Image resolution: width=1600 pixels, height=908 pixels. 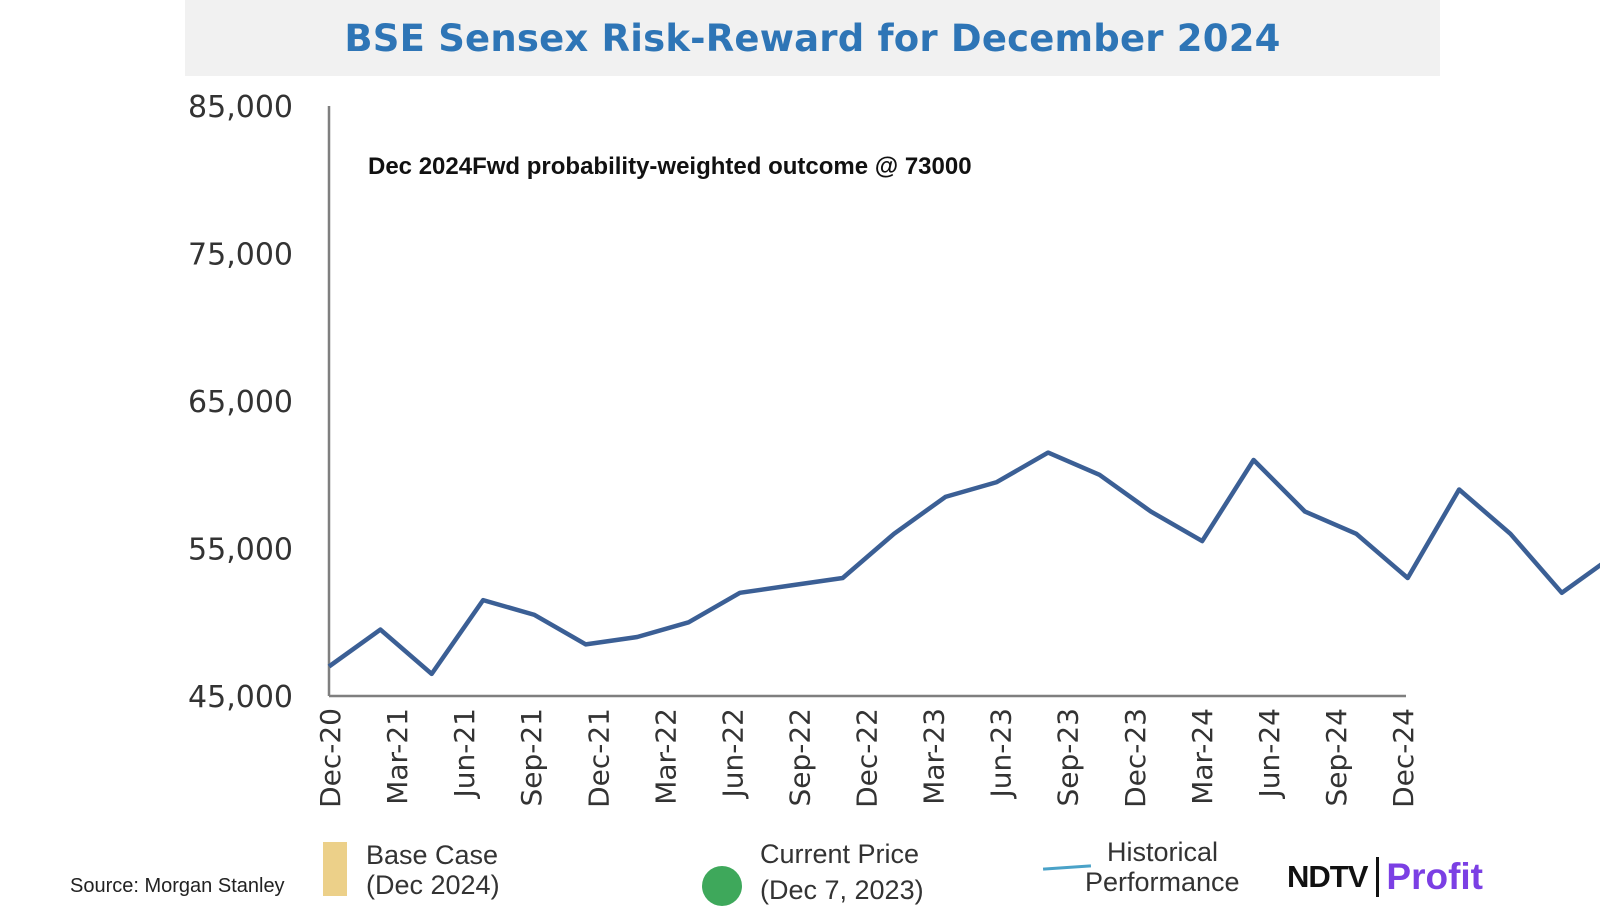 What do you see at coordinates (799, 757) in the screenshot?
I see `x-tick-label: Sep-22` at bounding box center [799, 757].